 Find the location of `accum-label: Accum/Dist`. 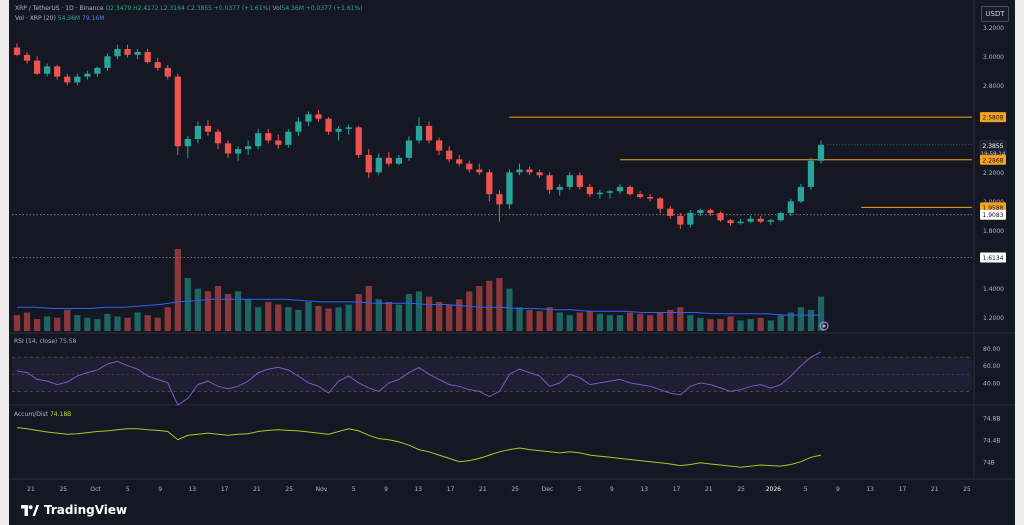

accum-label: Accum/Dist is located at coordinates (31, 414).